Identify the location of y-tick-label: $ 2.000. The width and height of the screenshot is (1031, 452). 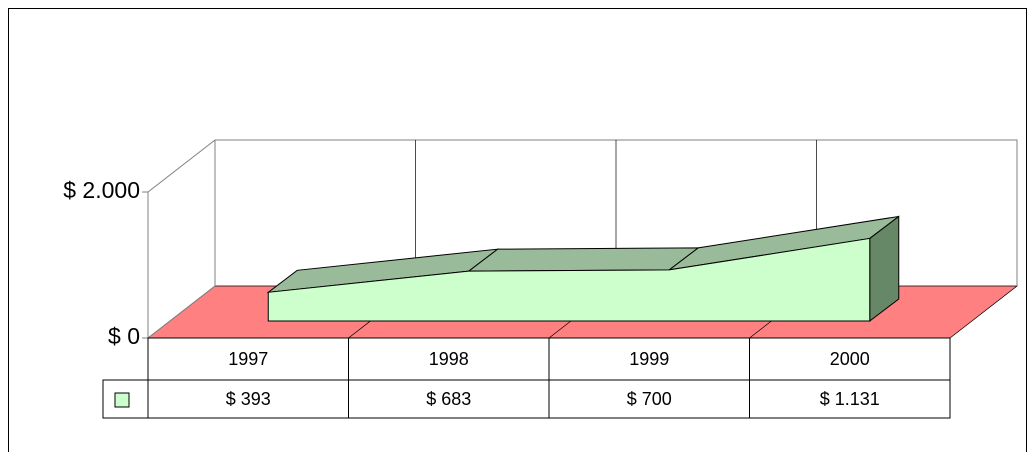
(101, 190).